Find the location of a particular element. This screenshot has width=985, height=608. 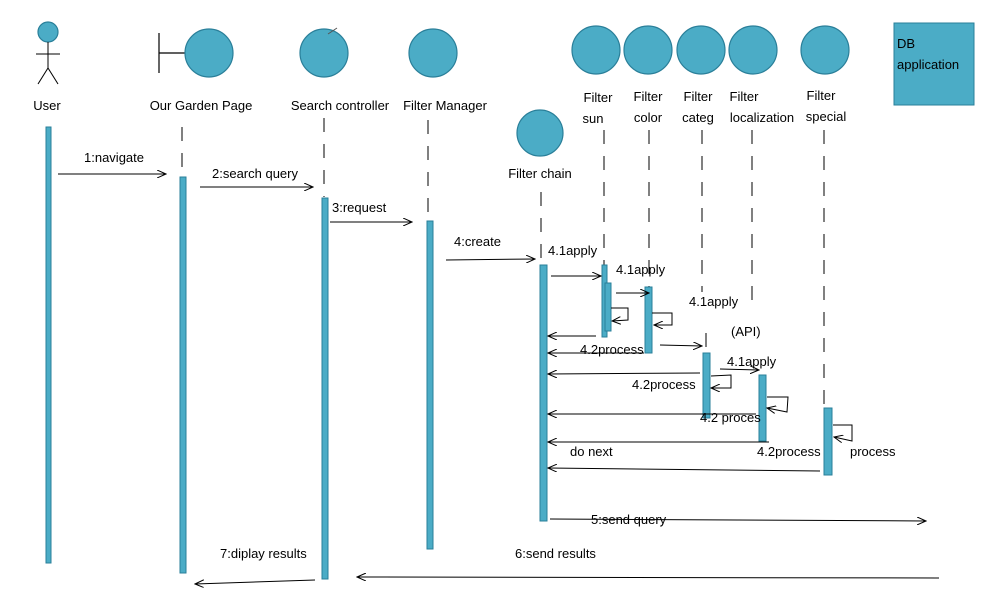

msg-process-special-arrow is located at coordinates (684, 469).